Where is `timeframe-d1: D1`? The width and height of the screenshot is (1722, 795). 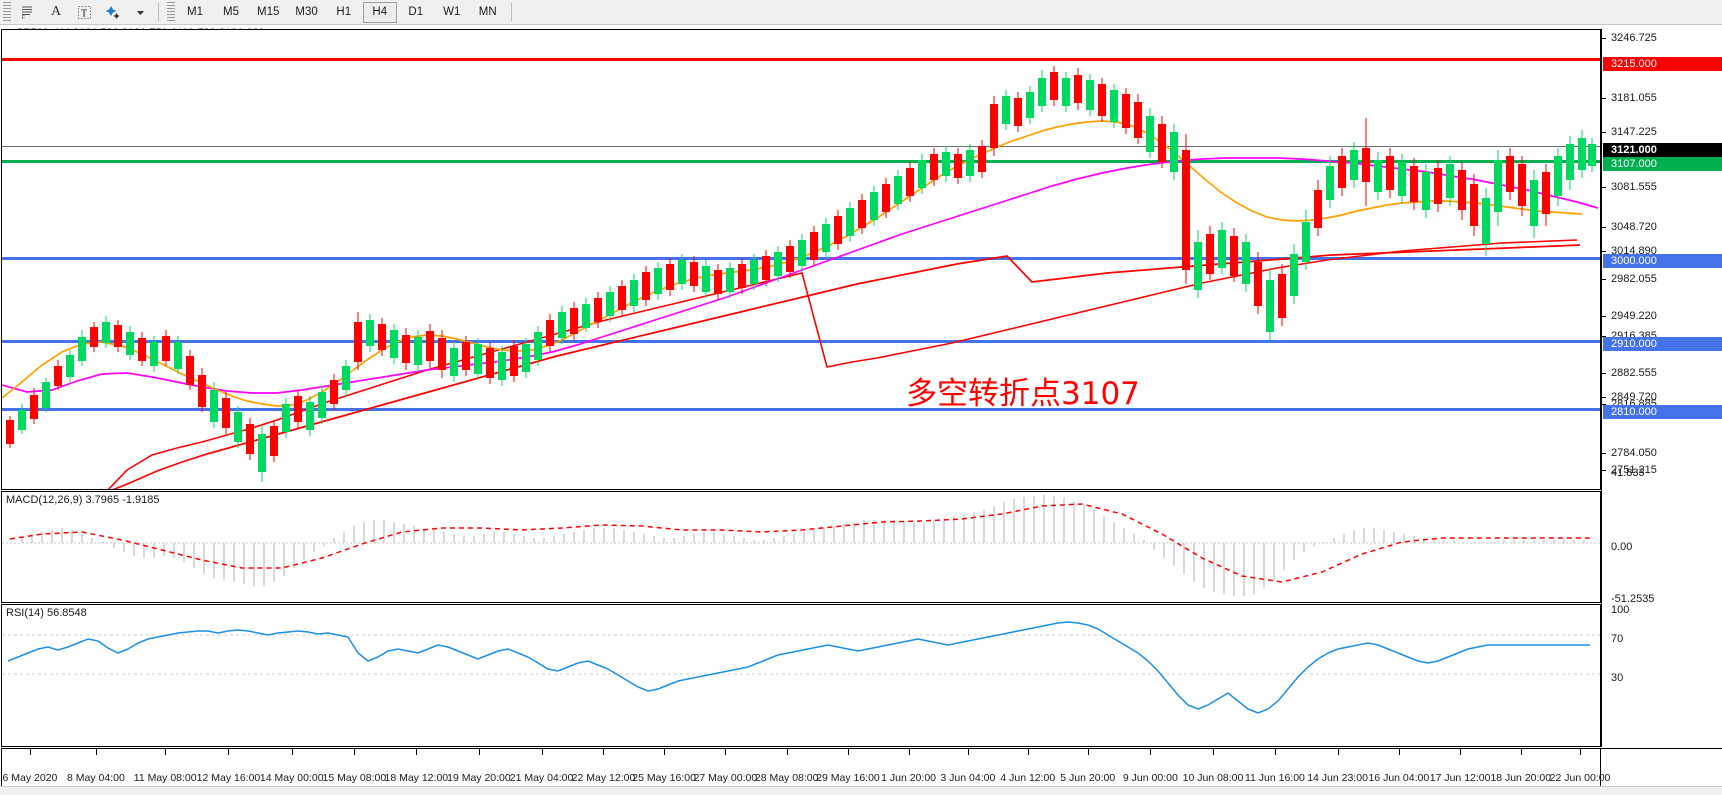 timeframe-d1: D1 is located at coordinates (416, 12).